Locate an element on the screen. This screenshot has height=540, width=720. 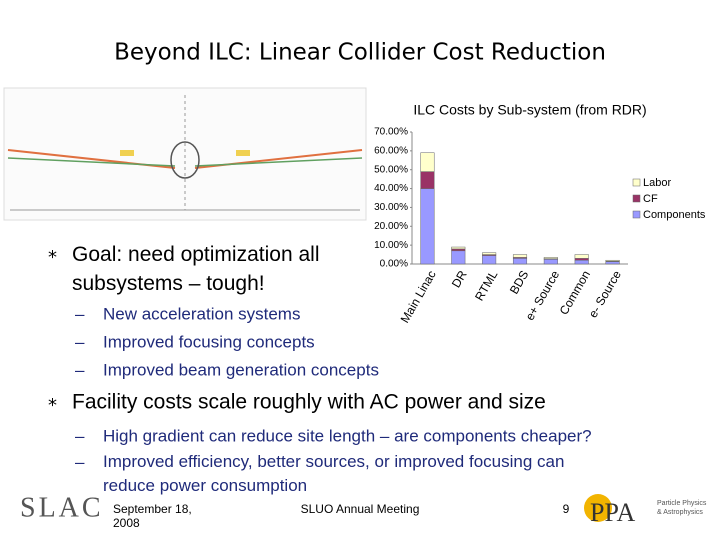
y-tick-label: 70.00% is located at coordinates (391, 132).